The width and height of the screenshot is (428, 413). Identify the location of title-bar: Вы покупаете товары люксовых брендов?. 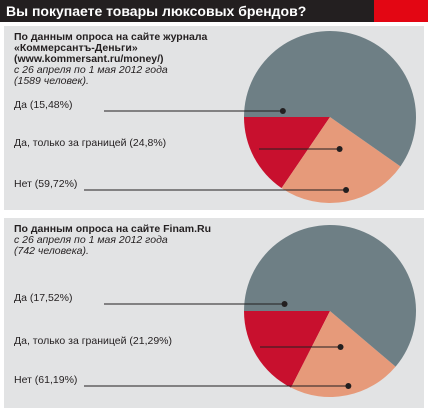
(214, 11).